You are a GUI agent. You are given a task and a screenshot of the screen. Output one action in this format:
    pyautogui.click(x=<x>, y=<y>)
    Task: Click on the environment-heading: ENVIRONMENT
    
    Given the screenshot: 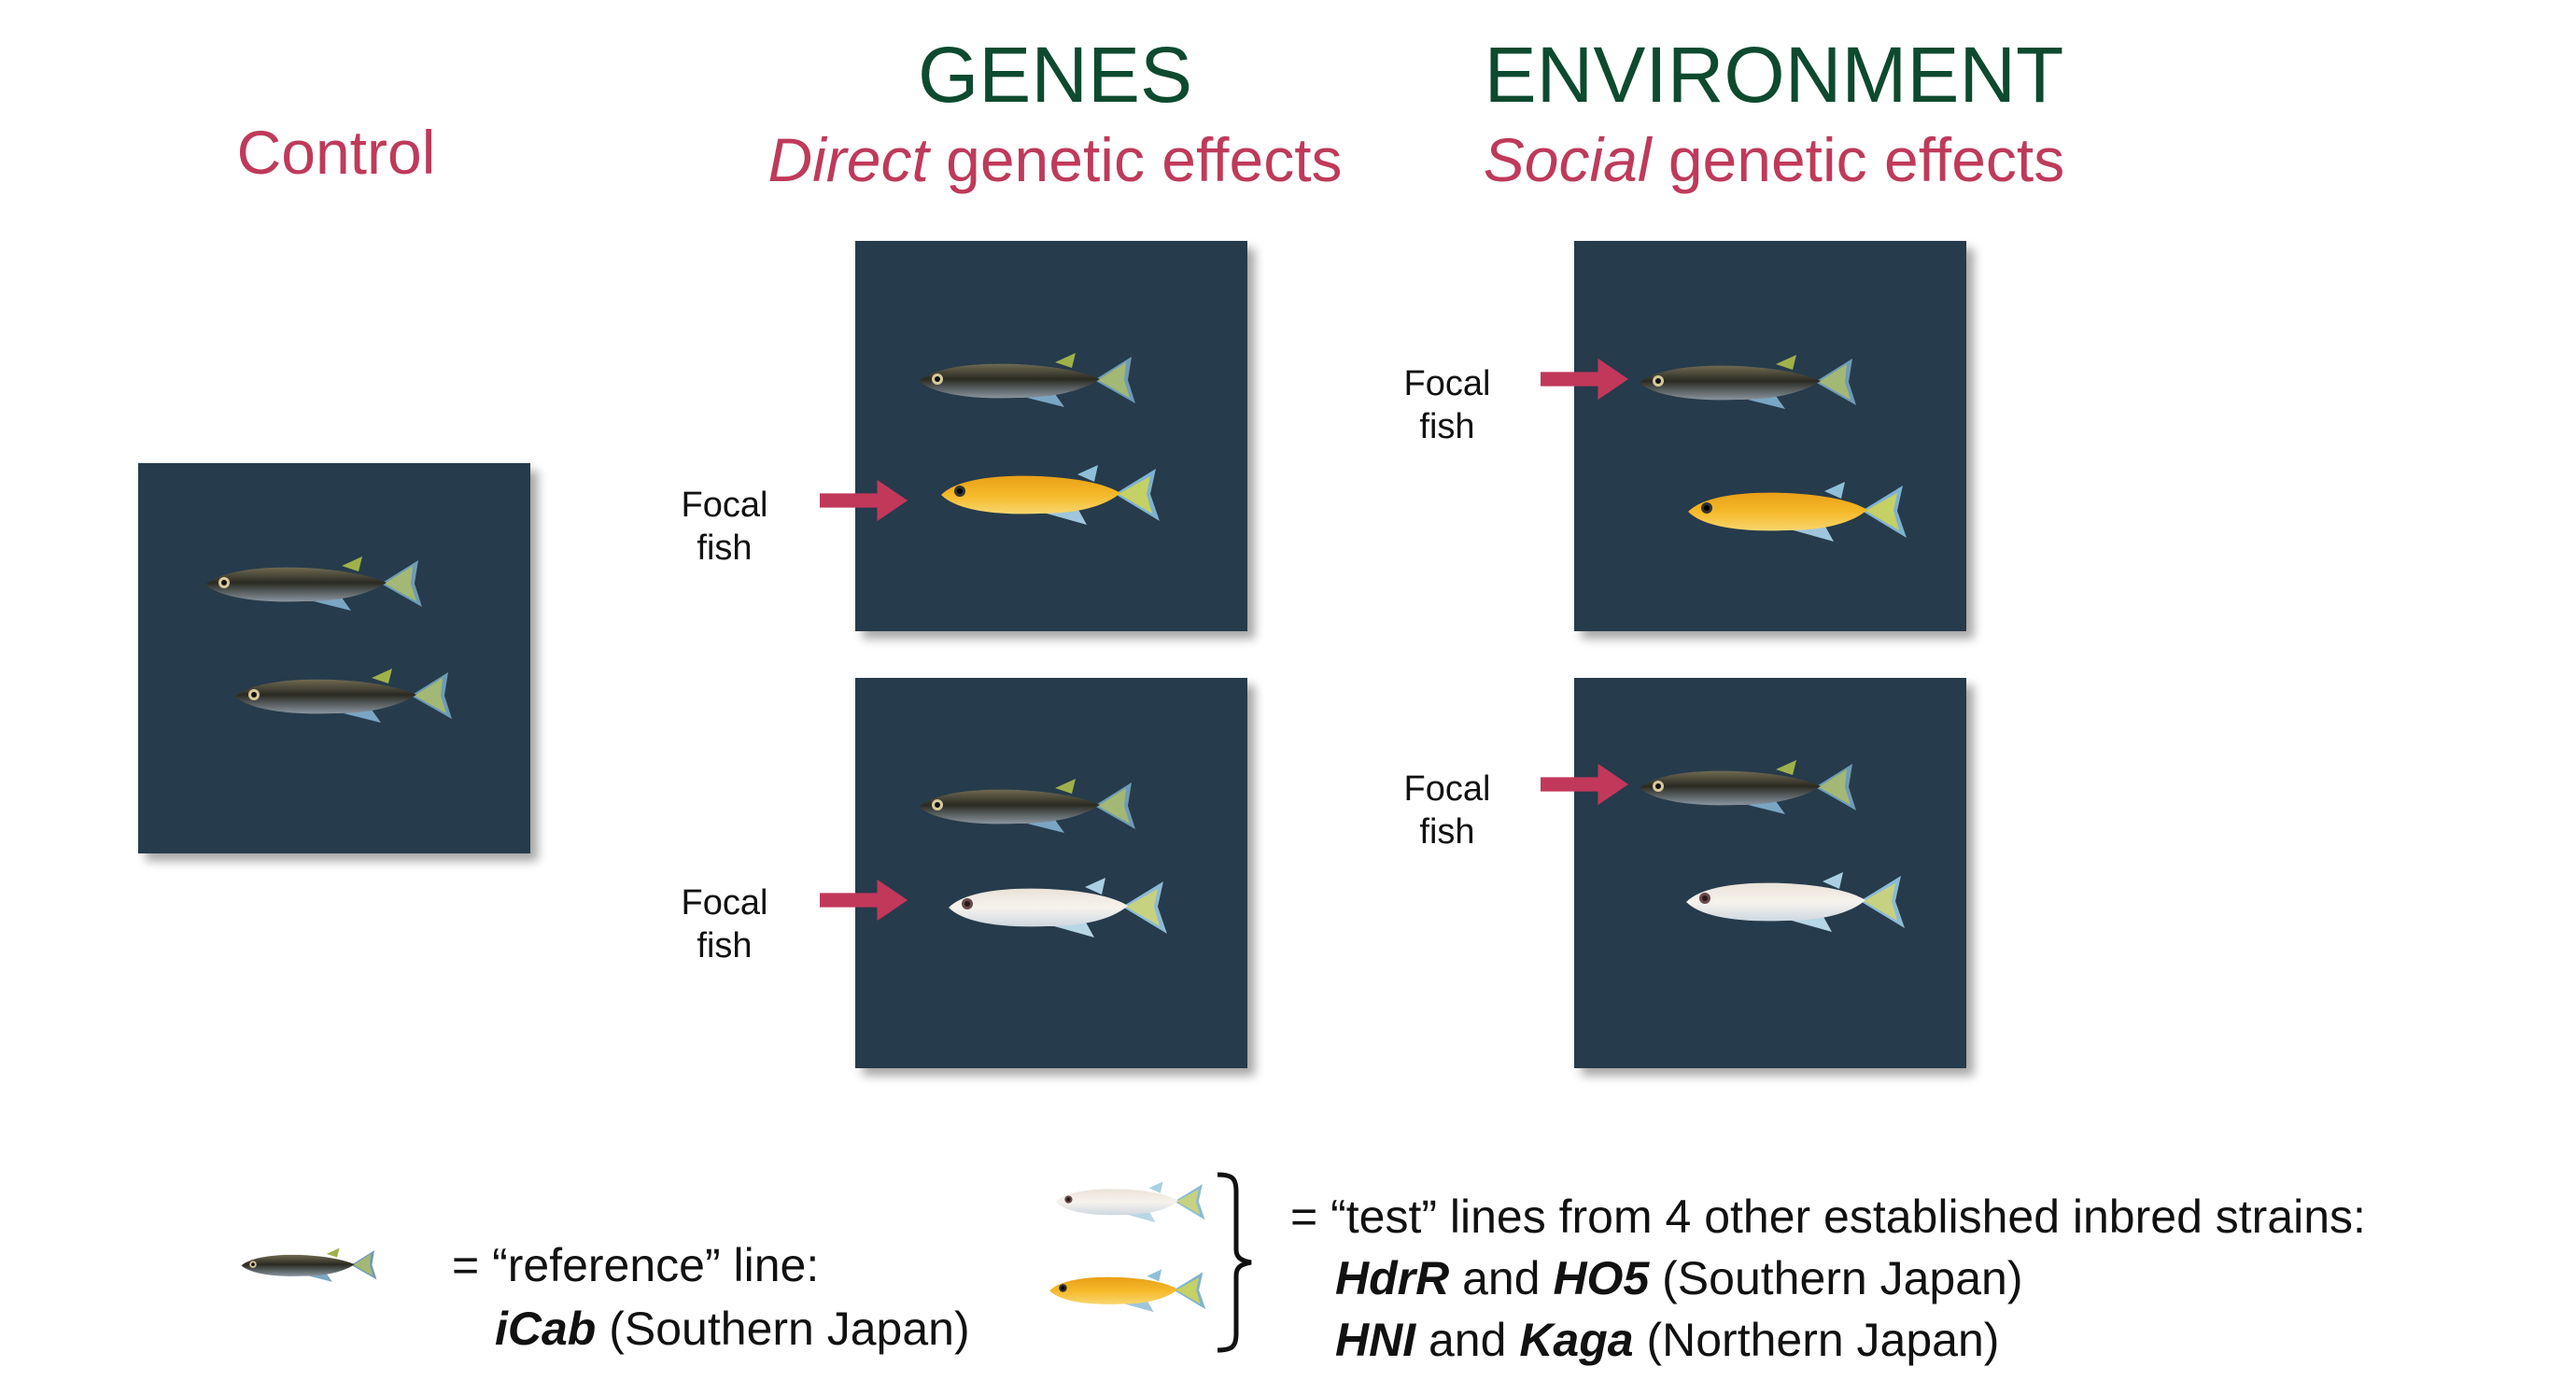 What is the action you would take?
    pyautogui.click(x=1774, y=75)
    